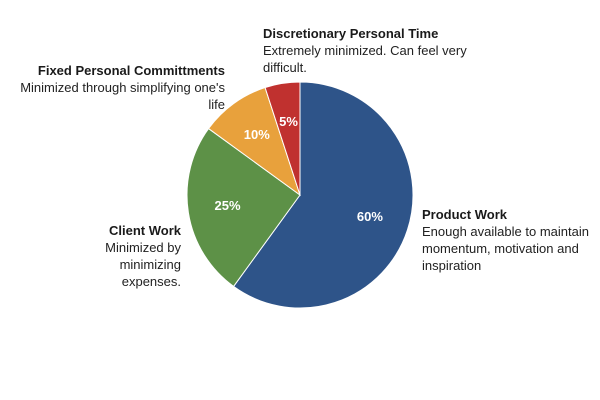 This screenshot has height=400, width=600. What do you see at coordinates (145, 230) in the screenshot?
I see `callout-title: Client Work` at bounding box center [145, 230].